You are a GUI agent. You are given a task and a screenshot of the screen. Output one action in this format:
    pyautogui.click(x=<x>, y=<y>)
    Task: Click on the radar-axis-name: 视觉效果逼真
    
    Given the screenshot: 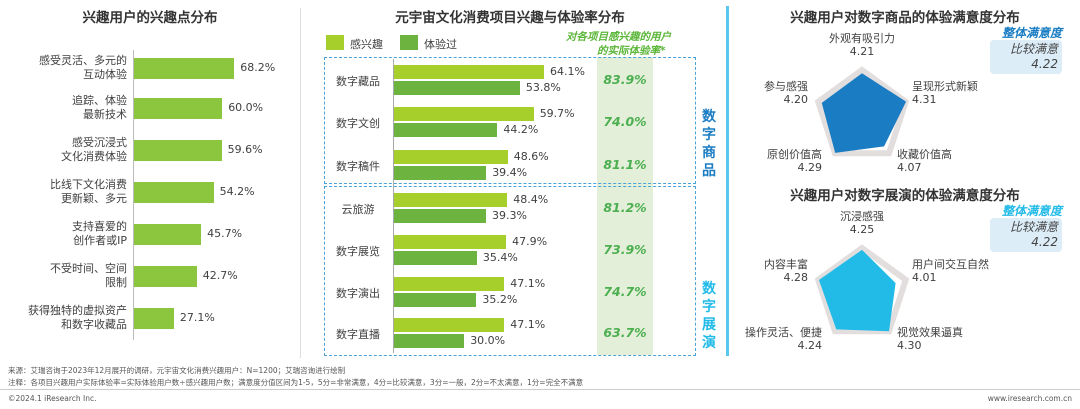 What is the action you would take?
    pyautogui.click(x=930, y=332)
    